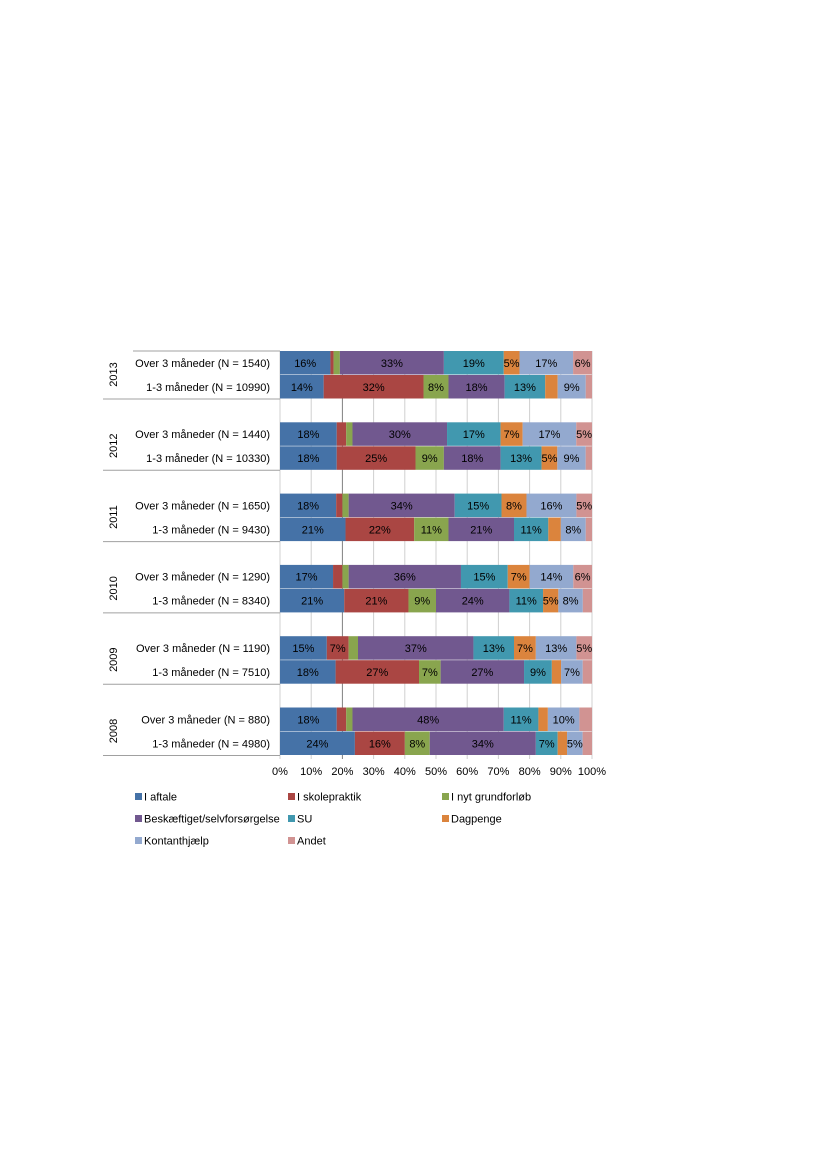 The width and height of the screenshot is (827, 1169). I want to click on row-label: Over 3 måneder (N = 880), so click(205, 720).